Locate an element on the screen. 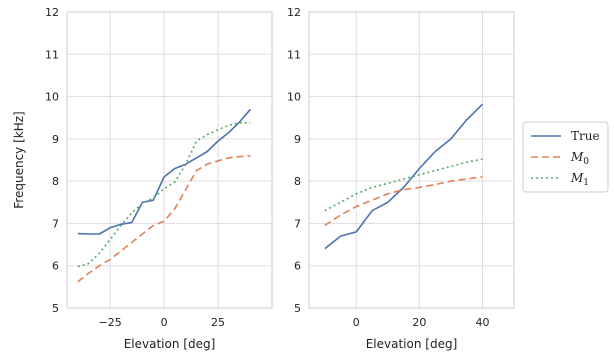  x-tick-label: 25 is located at coordinates (218, 322).